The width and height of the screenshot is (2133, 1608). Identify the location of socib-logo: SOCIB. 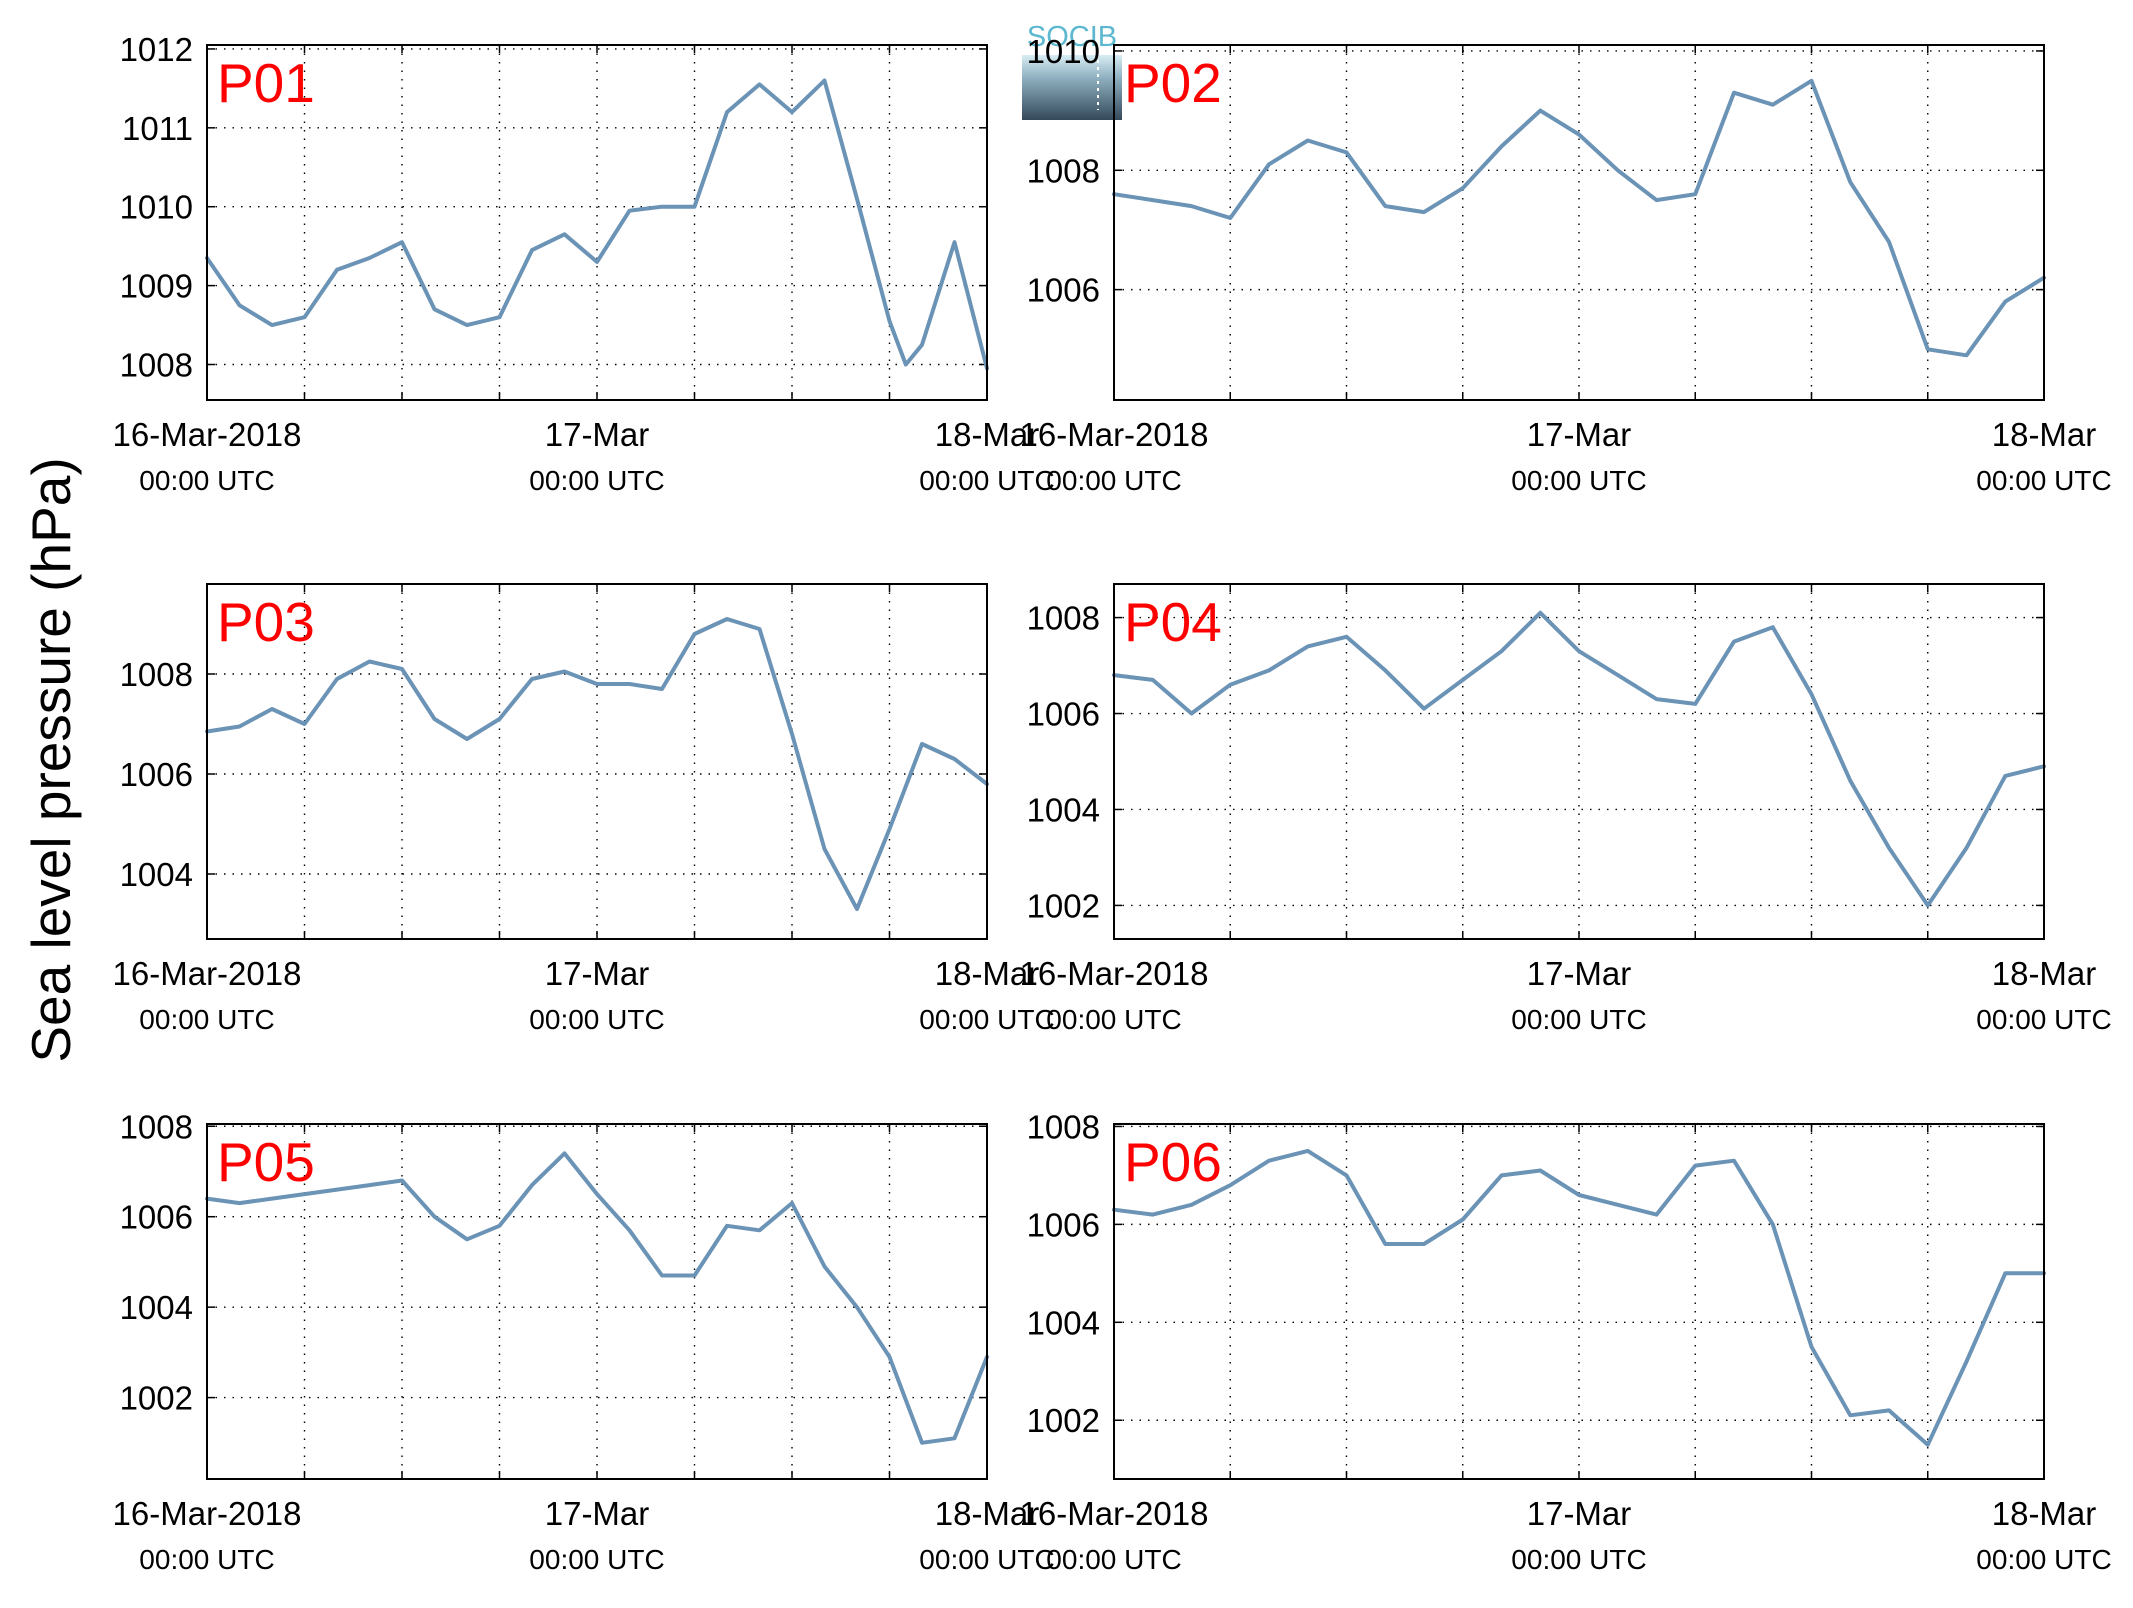
(1072, 70).